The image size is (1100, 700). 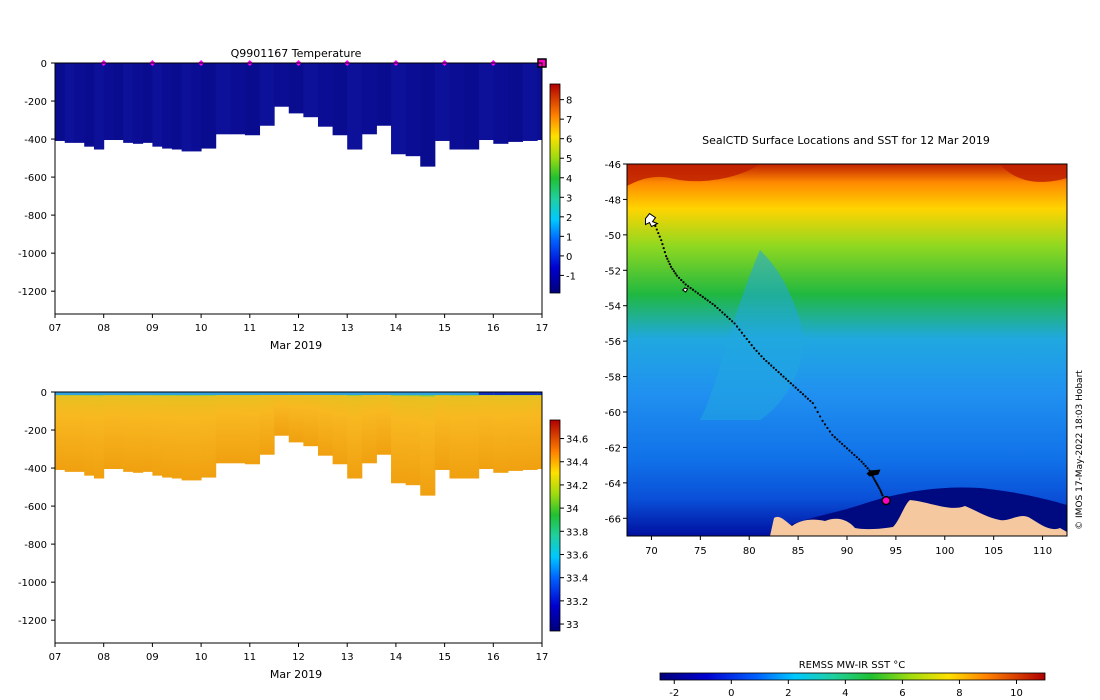 I want to click on sst-colorbar-tick-label: 8, so click(x=959, y=693).